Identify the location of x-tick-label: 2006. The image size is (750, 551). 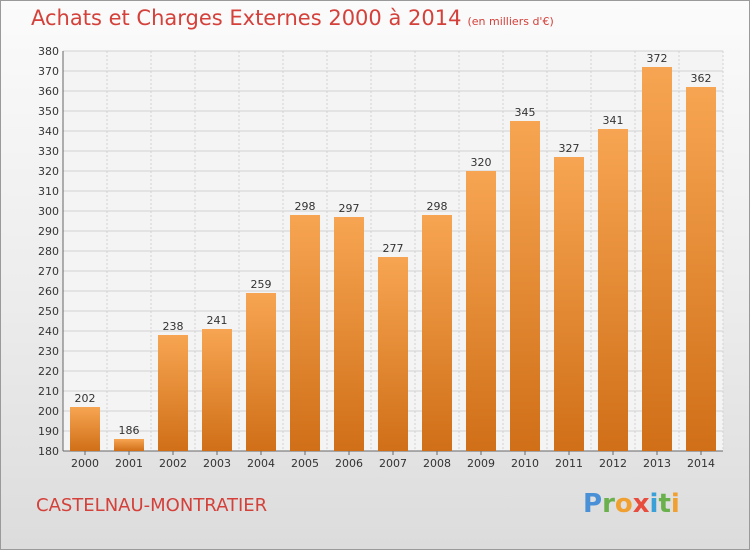
(349, 463).